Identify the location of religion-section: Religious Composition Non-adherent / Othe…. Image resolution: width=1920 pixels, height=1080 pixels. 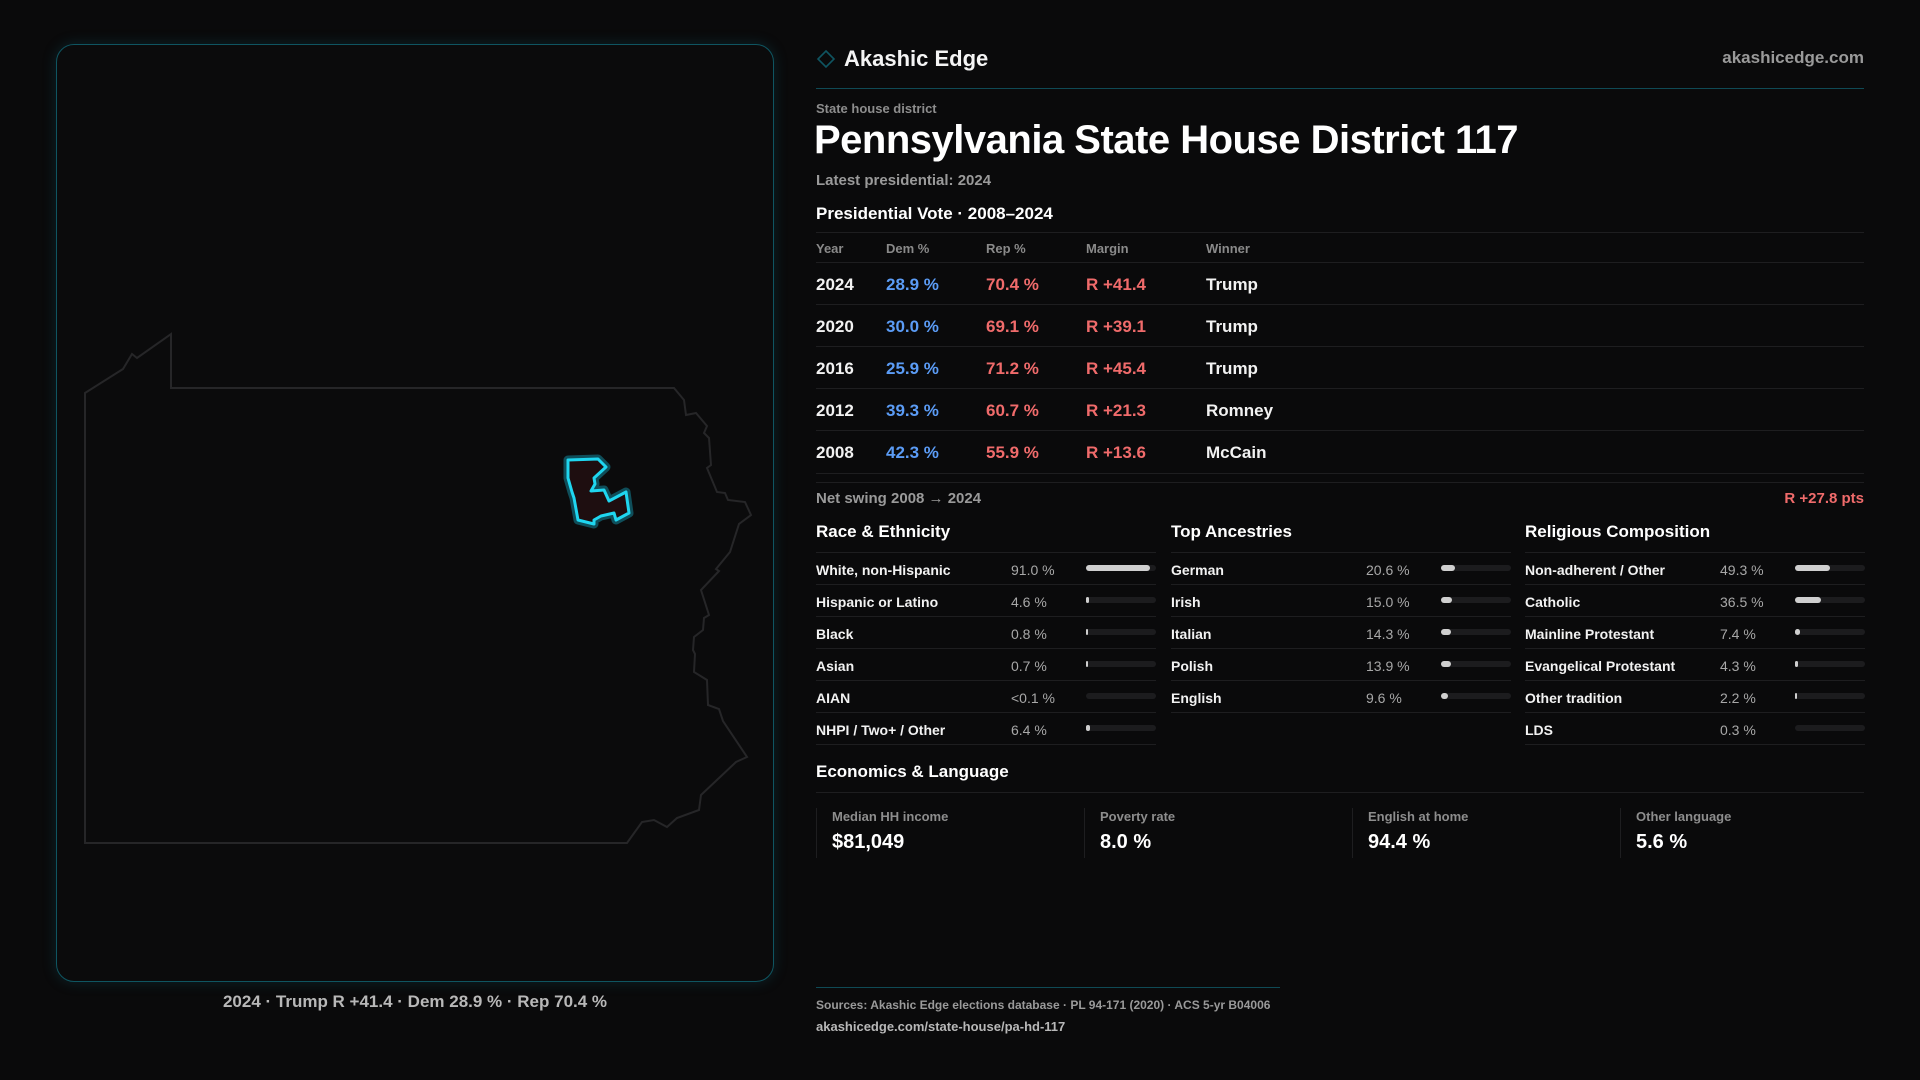
(1695, 633).